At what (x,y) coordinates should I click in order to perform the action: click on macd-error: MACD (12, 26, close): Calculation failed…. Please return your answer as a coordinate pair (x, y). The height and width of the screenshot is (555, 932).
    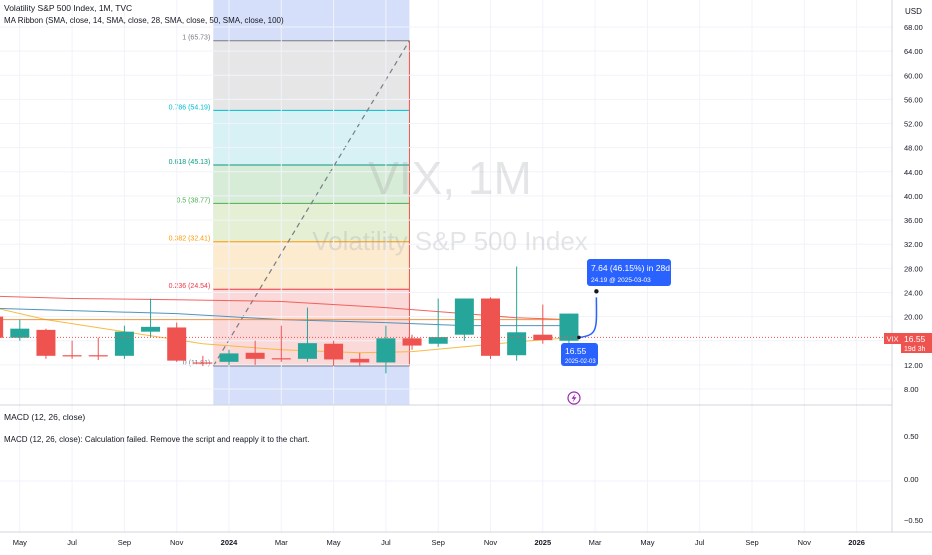
    Looking at the image, I should click on (157, 439).